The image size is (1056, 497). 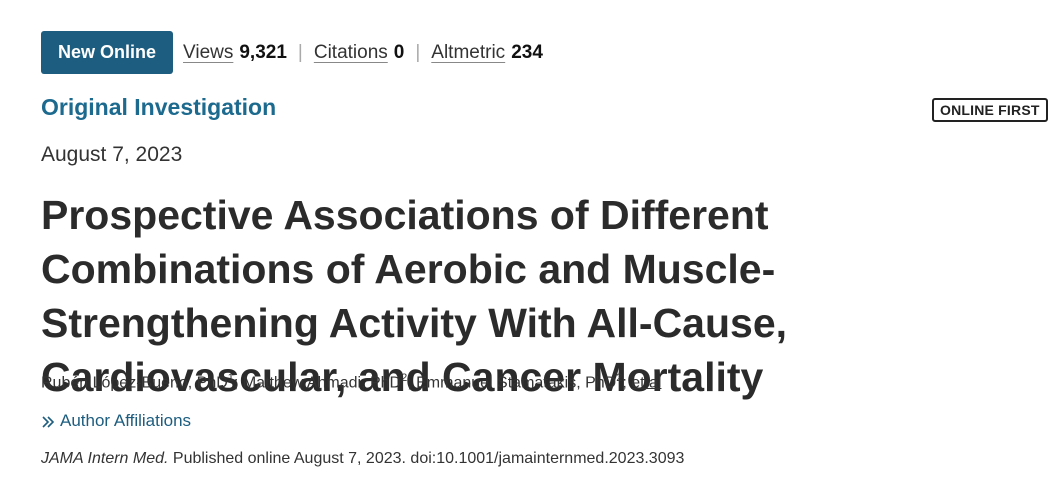 I want to click on views-metric: Views 9,321, so click(x=235, y=53).